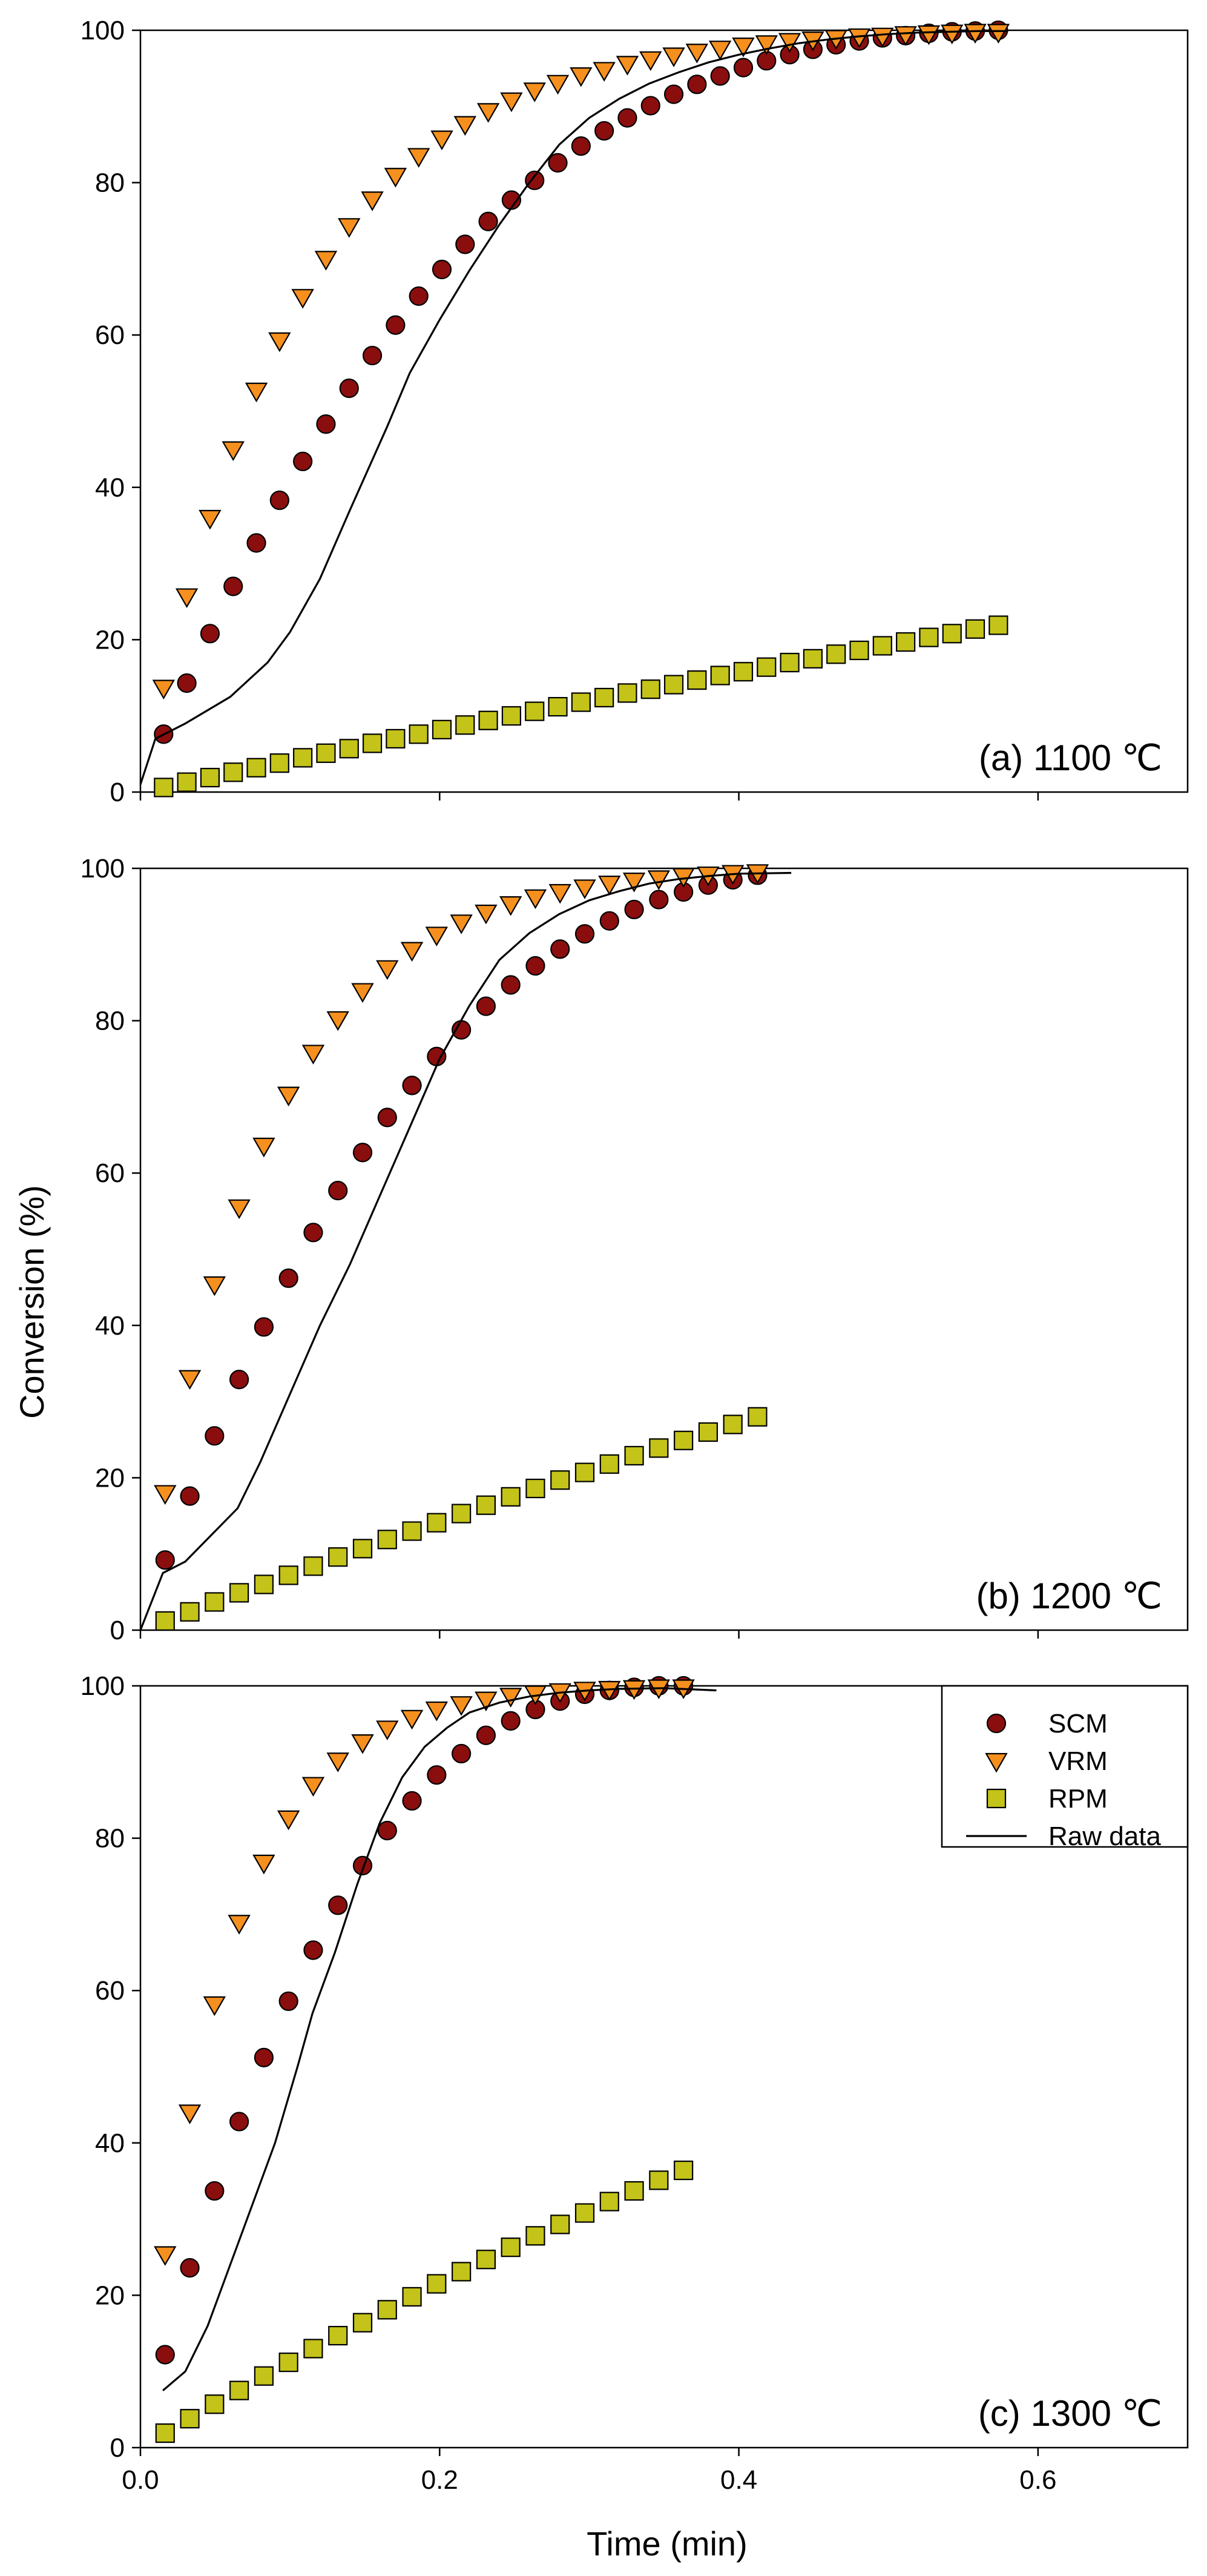 This screenshot has height=2576, width=1207. I want to click on y-tick-label: 60, so click(110, 335).